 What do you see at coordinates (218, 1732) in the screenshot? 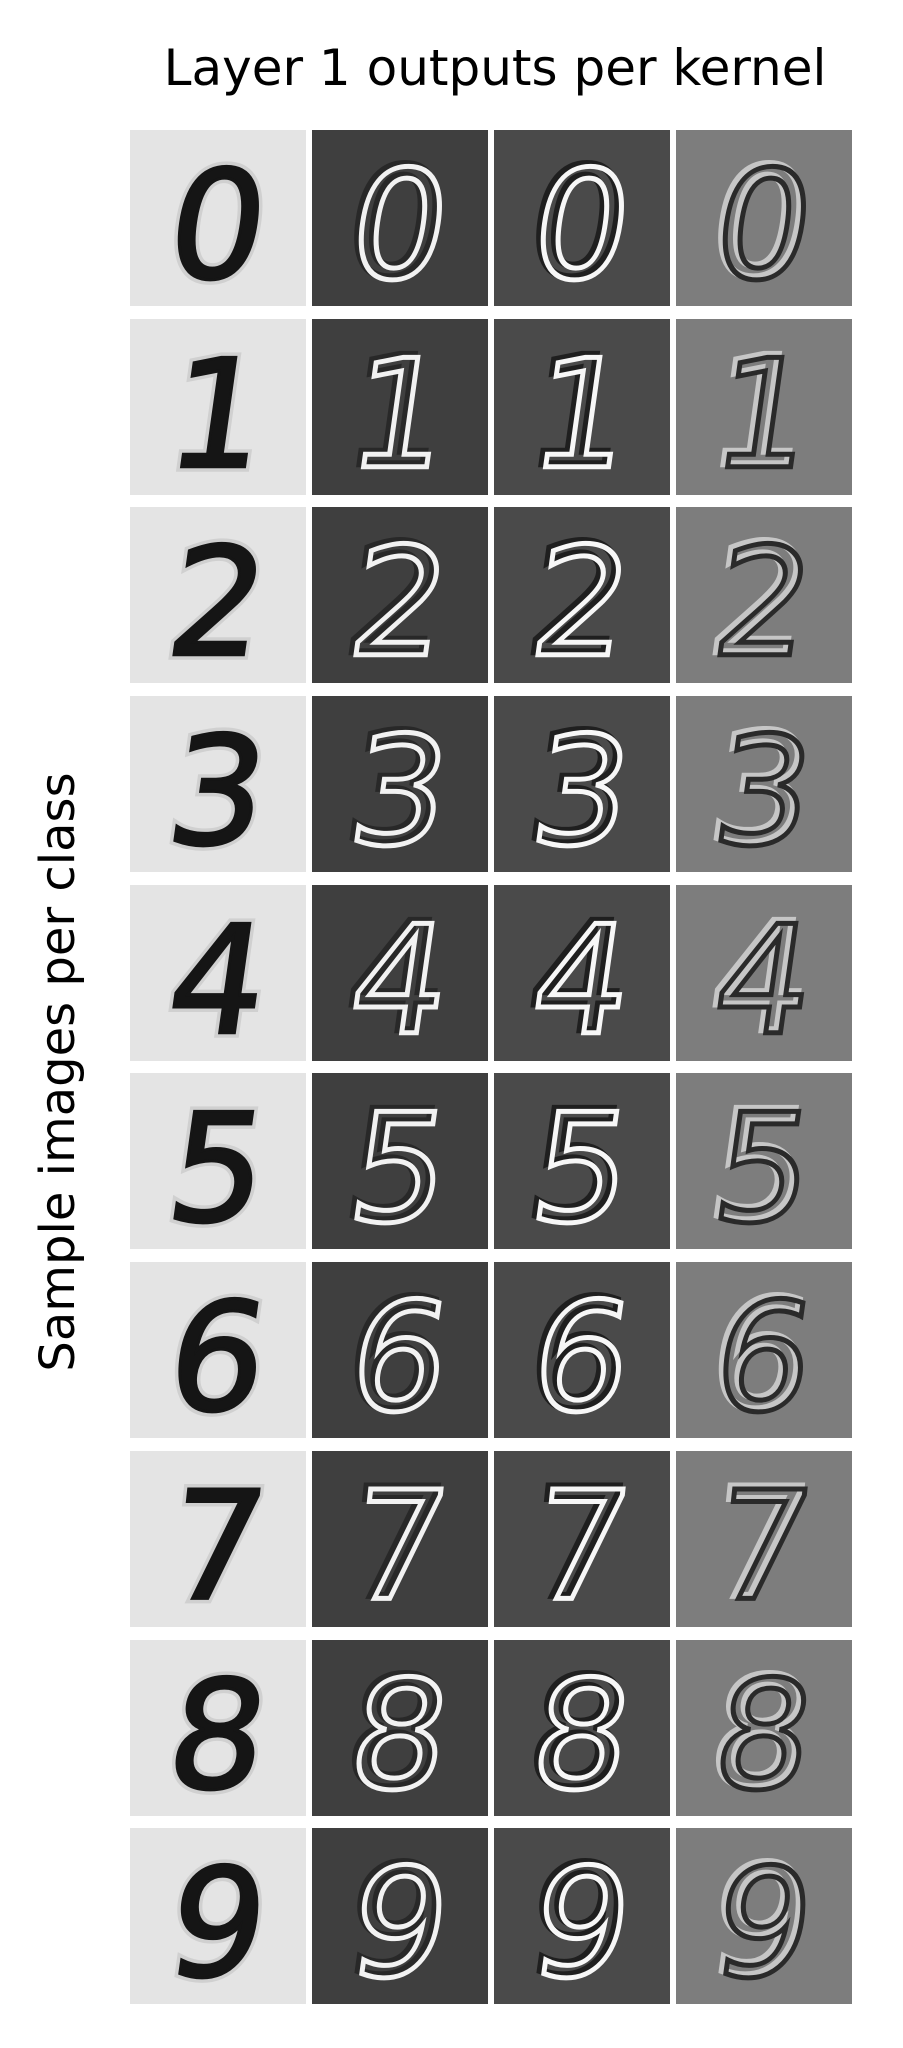
I see `digit-glyph: 8` at bounding box center [218, 1732].